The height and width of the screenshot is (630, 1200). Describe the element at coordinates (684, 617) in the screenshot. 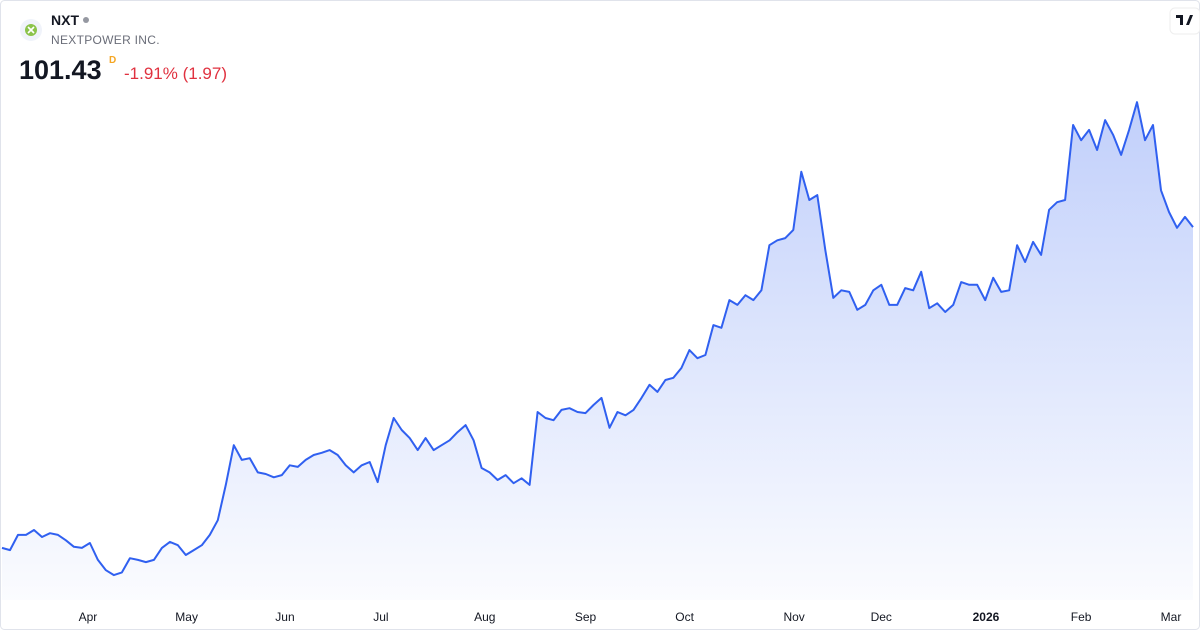

I see `x-tick-label: Oct` at that location.